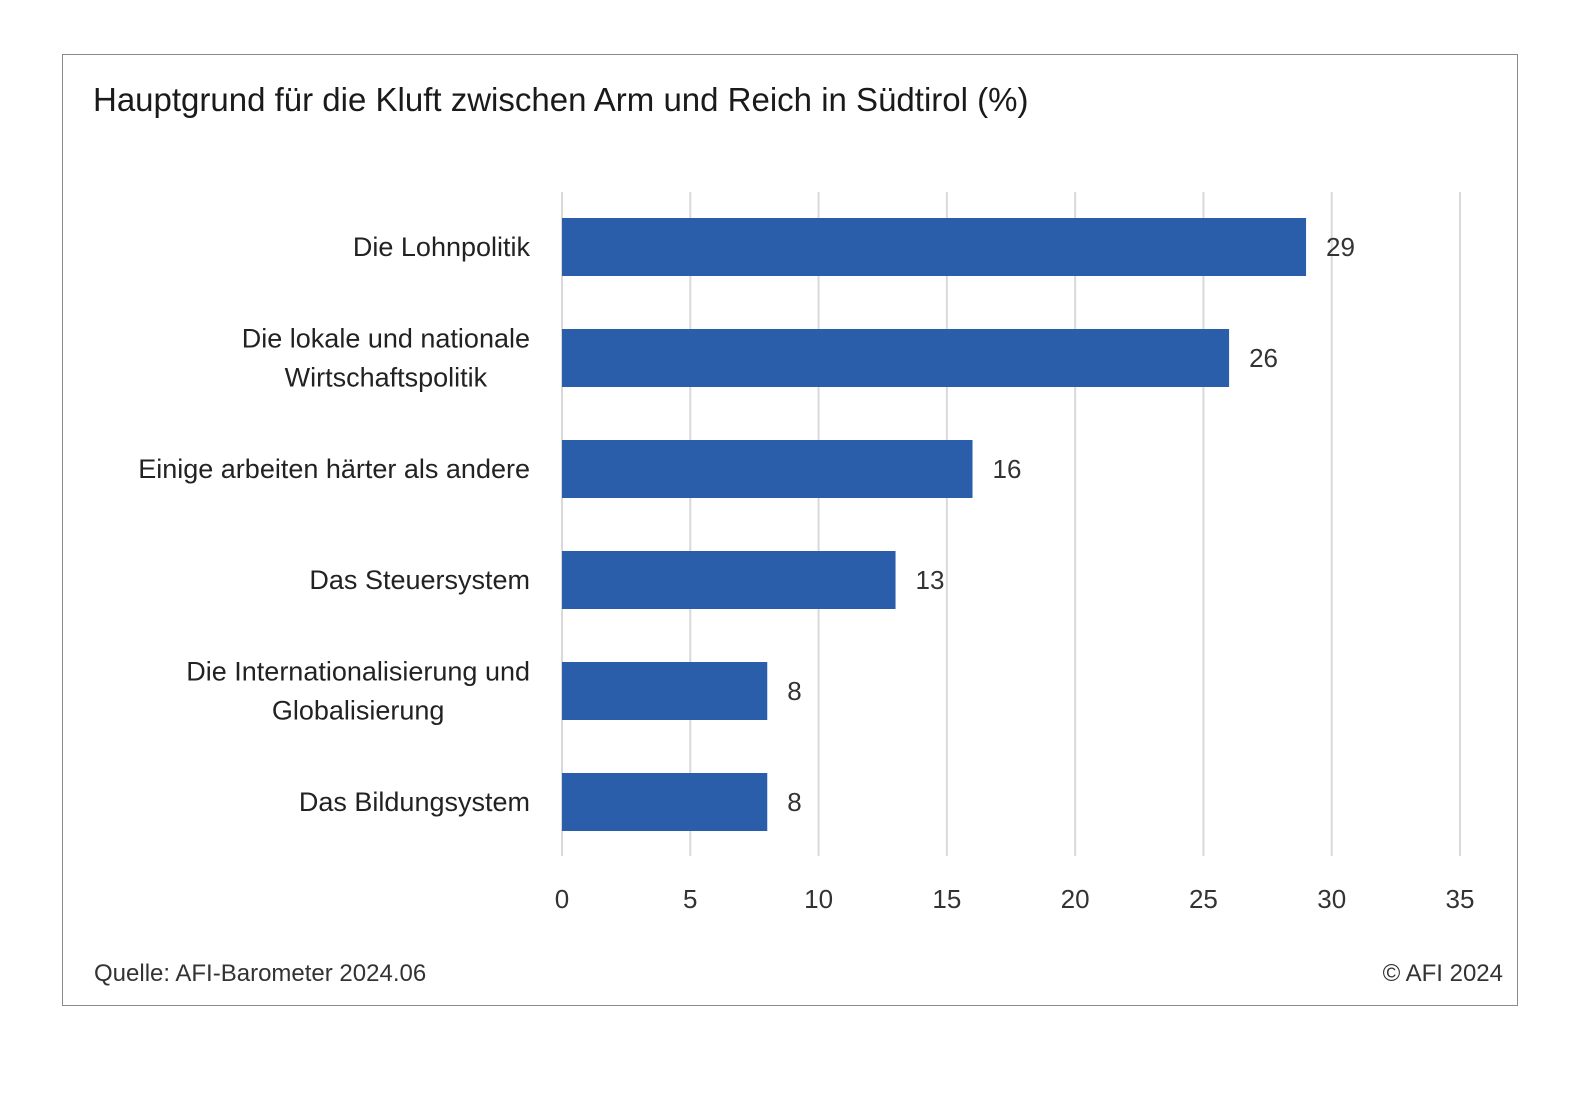  What do you see at coordinates (930, 580) in the screenshot?
I see `data-label: 13` at bounding box center [930, 580].